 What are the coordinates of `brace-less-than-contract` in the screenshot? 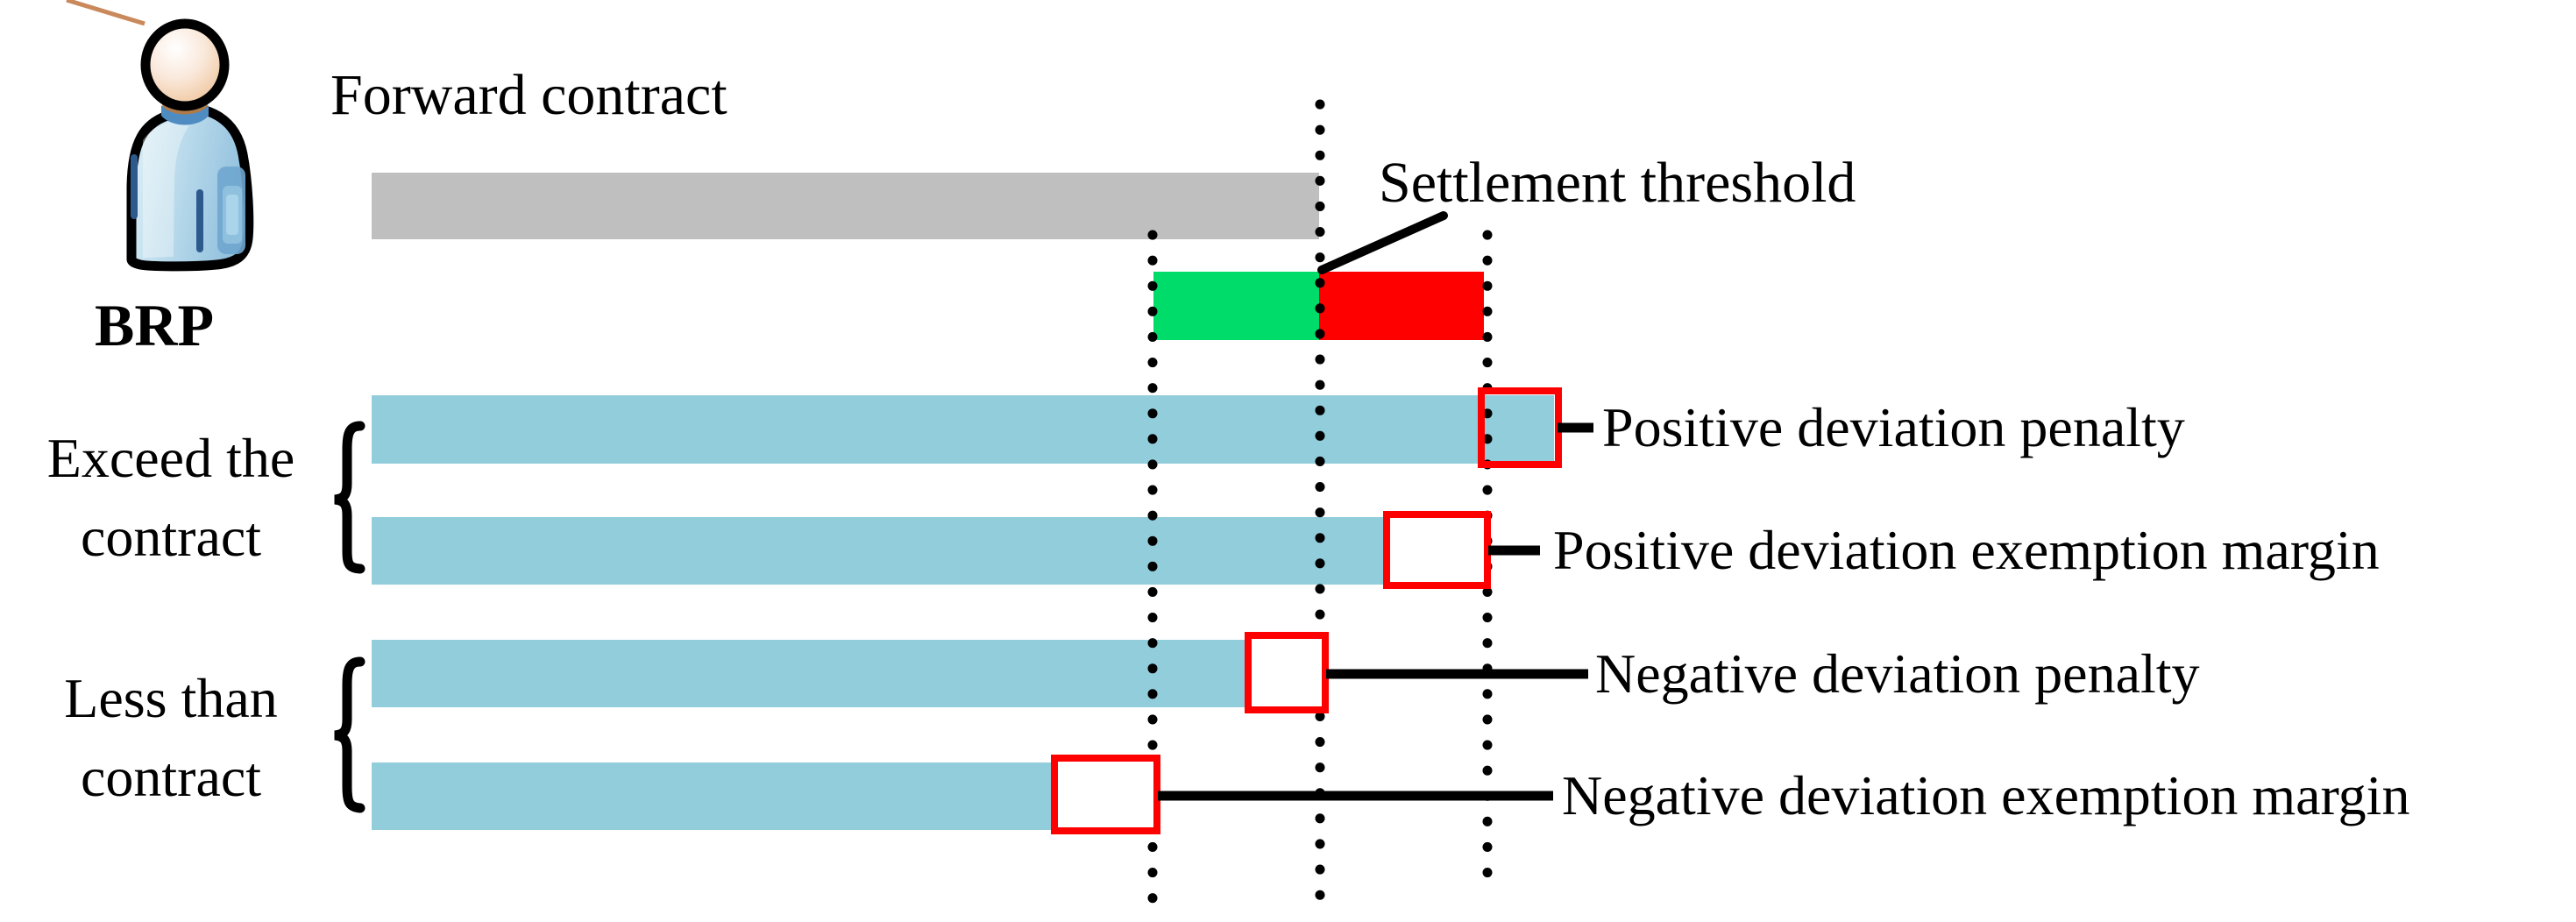 It's located at (349, 734).